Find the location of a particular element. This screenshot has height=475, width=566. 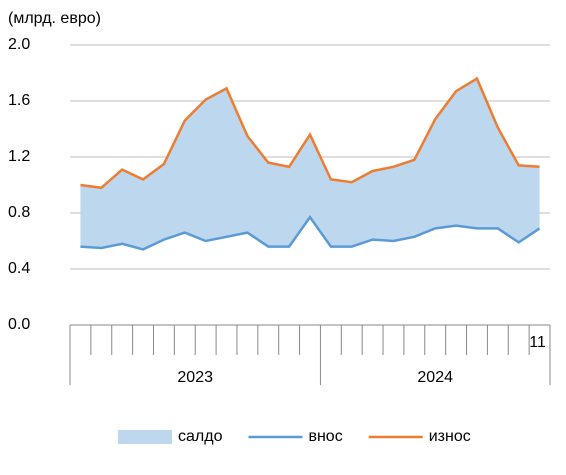

y-tick-label: 2.0 is located at coordinates (19, 44).